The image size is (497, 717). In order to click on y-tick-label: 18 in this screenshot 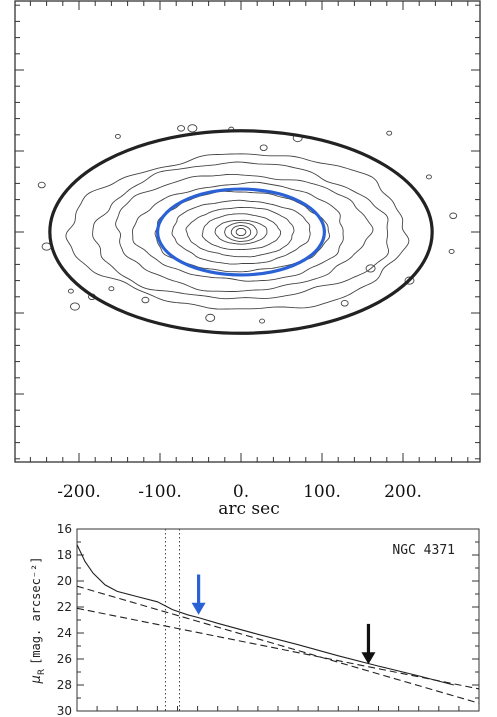, I will do `click(64, 555)`.